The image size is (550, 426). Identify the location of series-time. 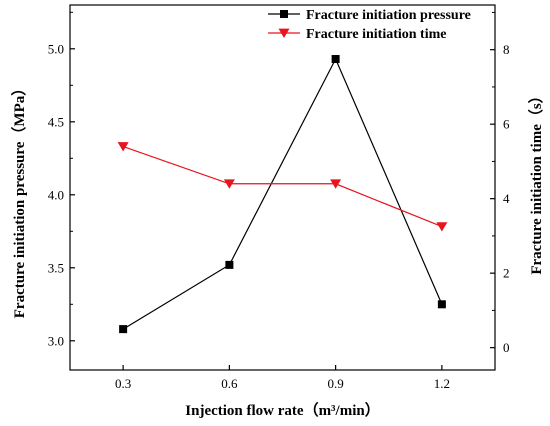
(282, 187).